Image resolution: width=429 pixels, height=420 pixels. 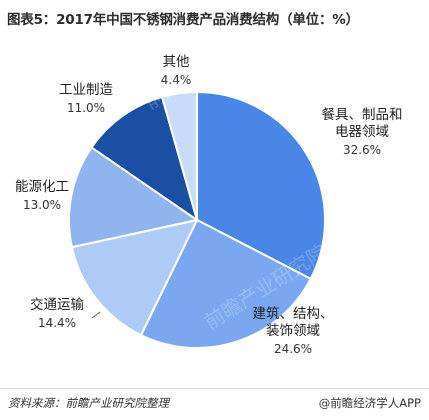 I want to click on slice-label: 建筑、结构、装饰领域 24.6%, so click(x=293, y=331).